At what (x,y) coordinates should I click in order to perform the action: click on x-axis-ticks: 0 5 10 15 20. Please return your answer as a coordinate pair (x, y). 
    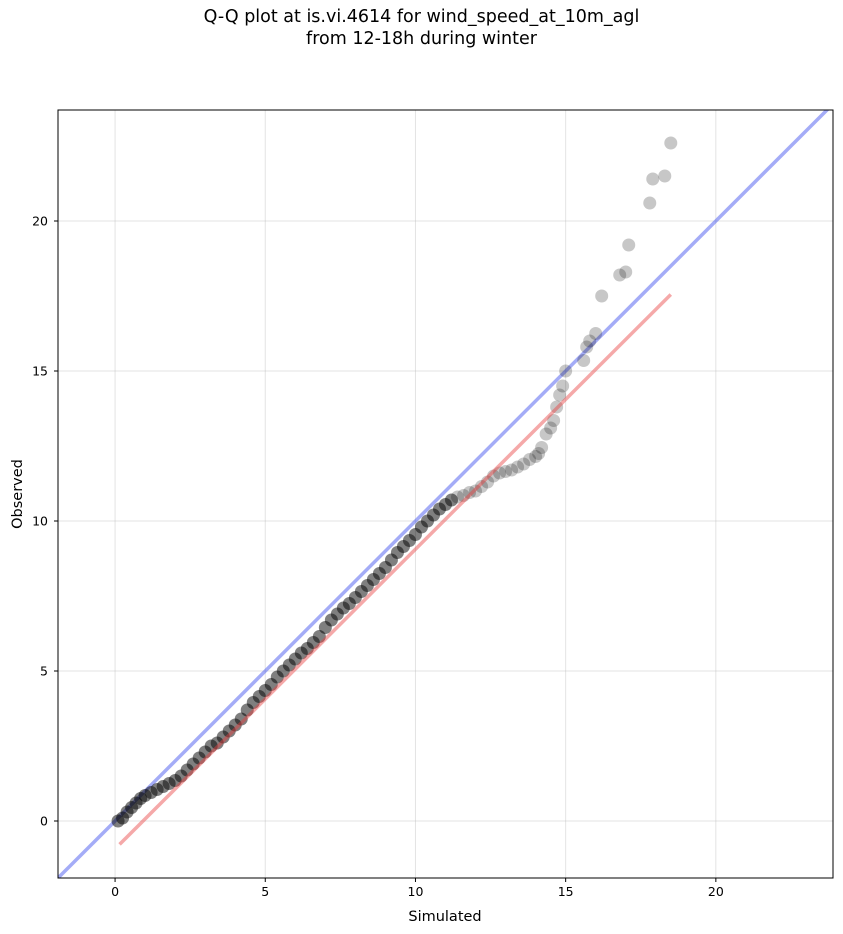
    Looking at the image, I should click on (417, 888).